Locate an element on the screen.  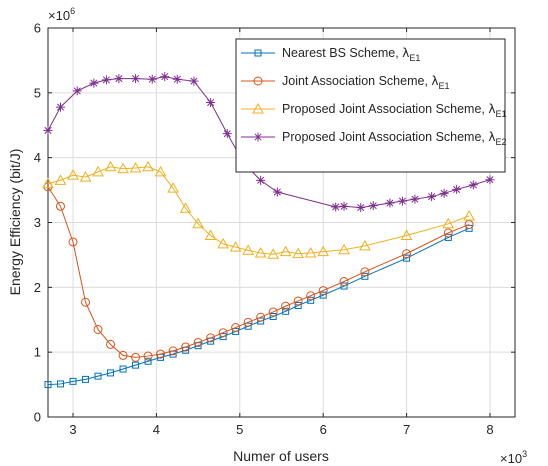
legend-entry-2: Joint Association Scheme, λE1 is located at coordinates (345, 82).